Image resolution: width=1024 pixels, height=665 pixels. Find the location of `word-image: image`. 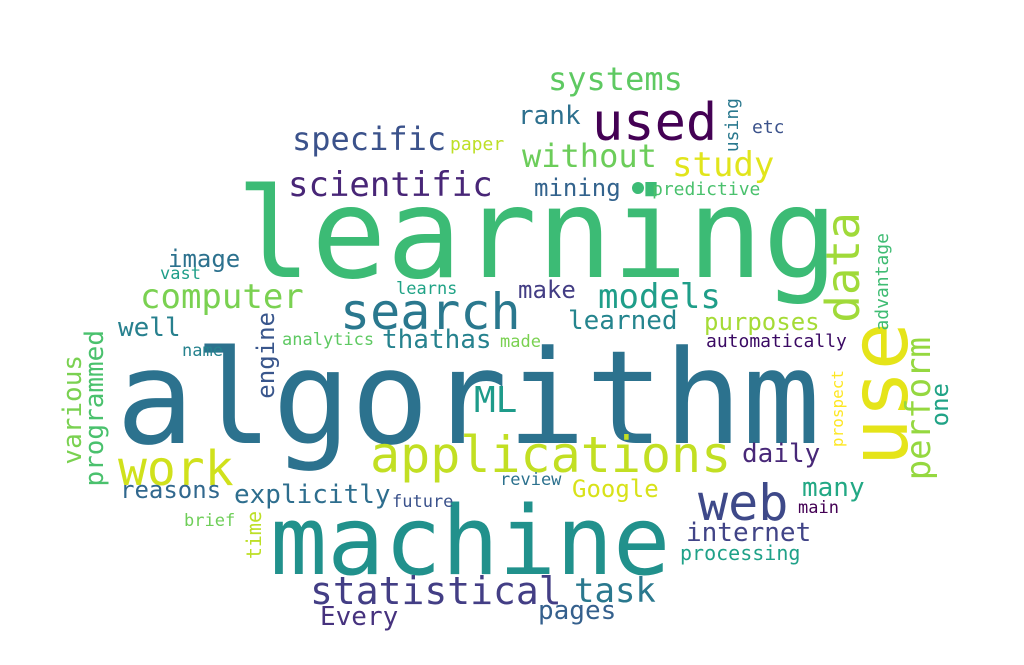

word-image: image is located at coordinates (204, 259).